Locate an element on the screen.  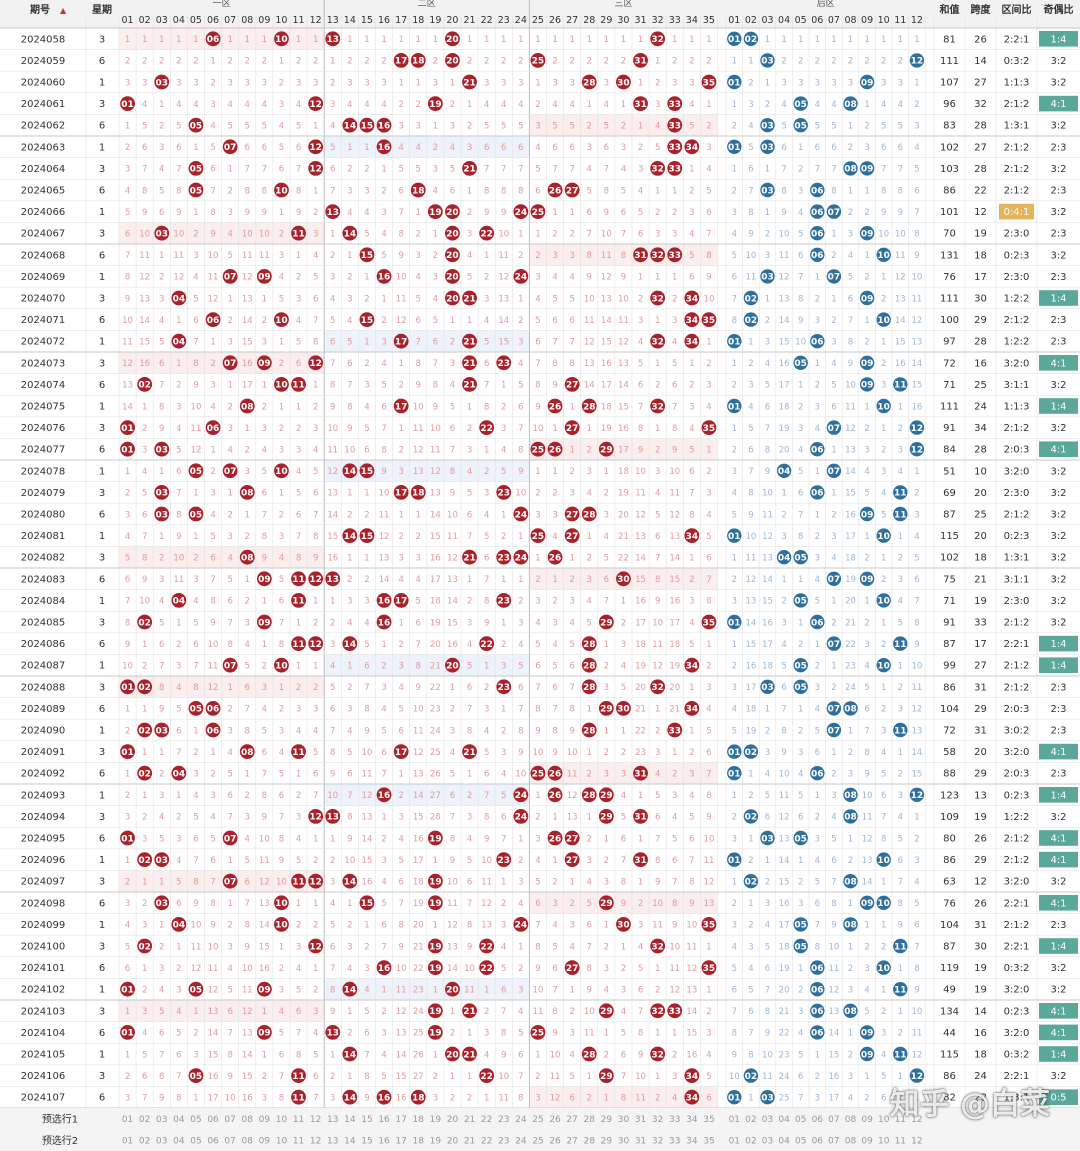
front-miss: 14 is located at coordinates (401, 1055).